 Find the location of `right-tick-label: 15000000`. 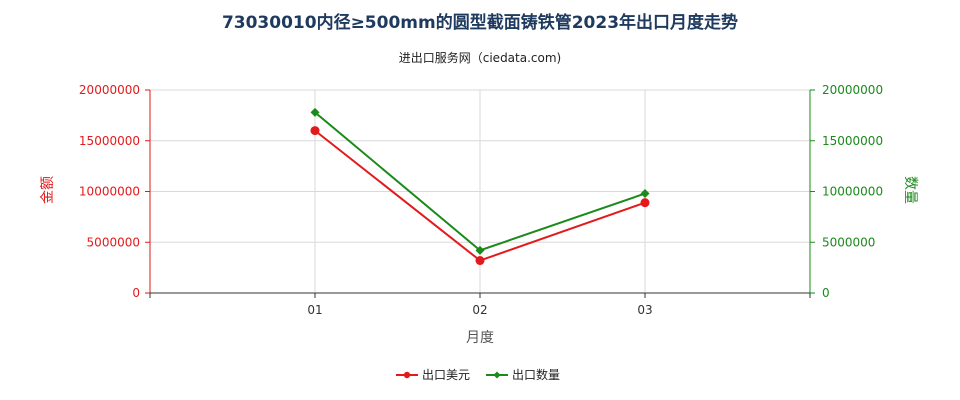

right-tick-label: 15000000 is located at coordinates (852, 141).